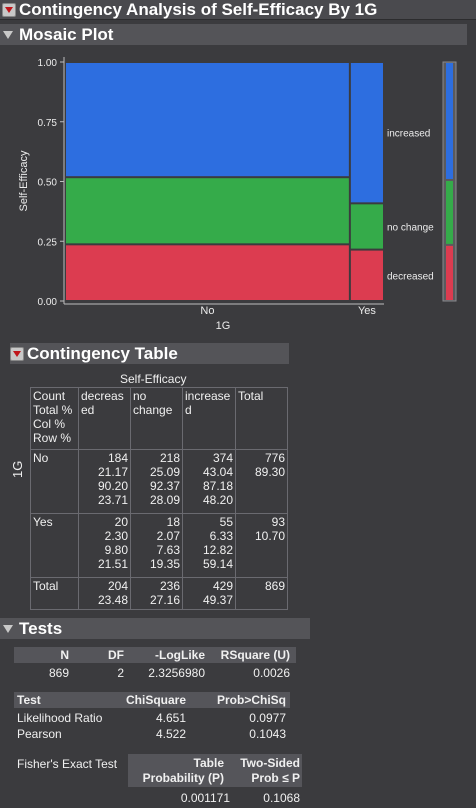 This screenshot has width=476, height=808. Describe the element at coordinates (170, 734) in the screenshot. I see `chi-row-pearson-chisq: 4.522` at that location.